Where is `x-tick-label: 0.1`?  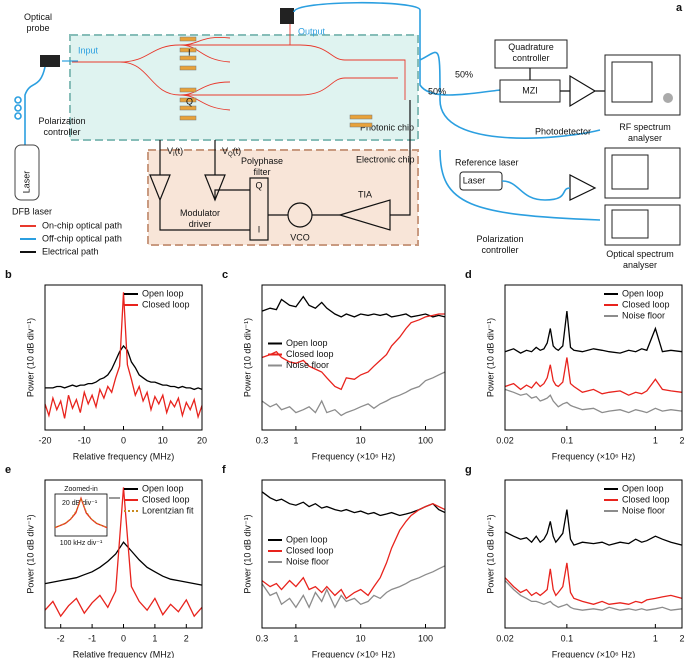 x-tick-label: 0.1 is located at coordinates (567, 638).